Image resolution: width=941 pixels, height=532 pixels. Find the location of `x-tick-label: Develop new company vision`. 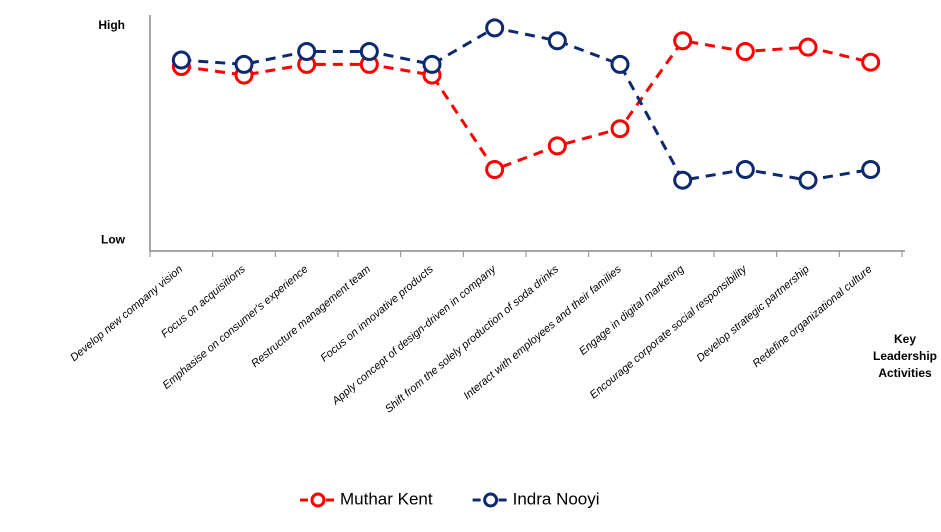

x-tick-label: Develop new company vision is located at coordinates (126, 313).